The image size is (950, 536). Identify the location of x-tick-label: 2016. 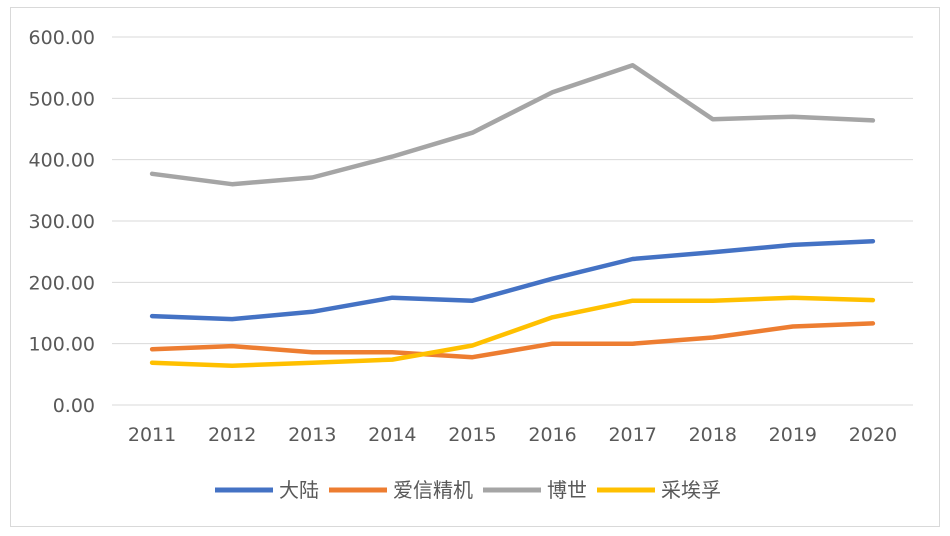
(552, 435).